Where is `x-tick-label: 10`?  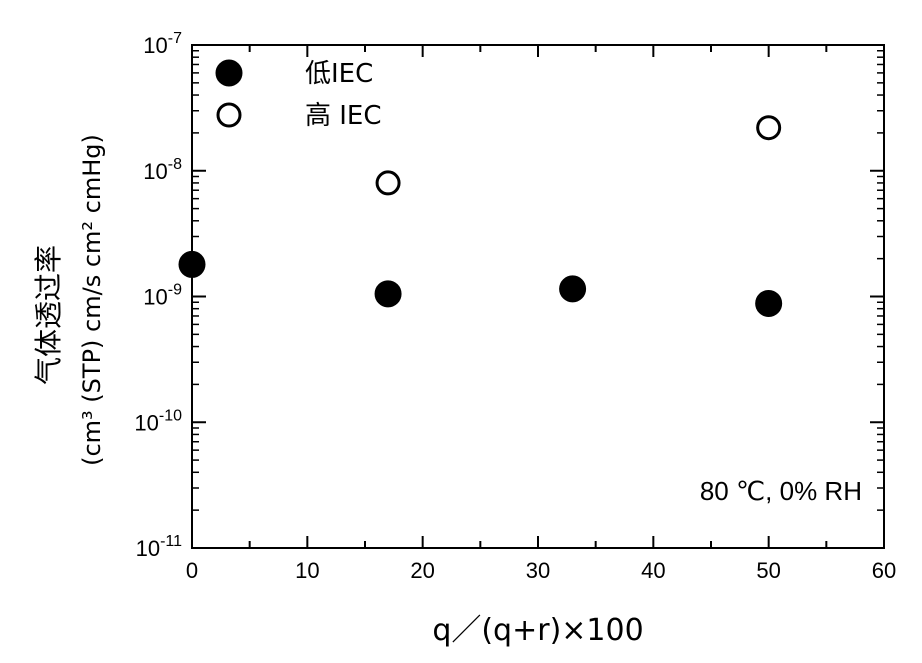 x-tick-label: 10 is located at coordinates (307, 570).